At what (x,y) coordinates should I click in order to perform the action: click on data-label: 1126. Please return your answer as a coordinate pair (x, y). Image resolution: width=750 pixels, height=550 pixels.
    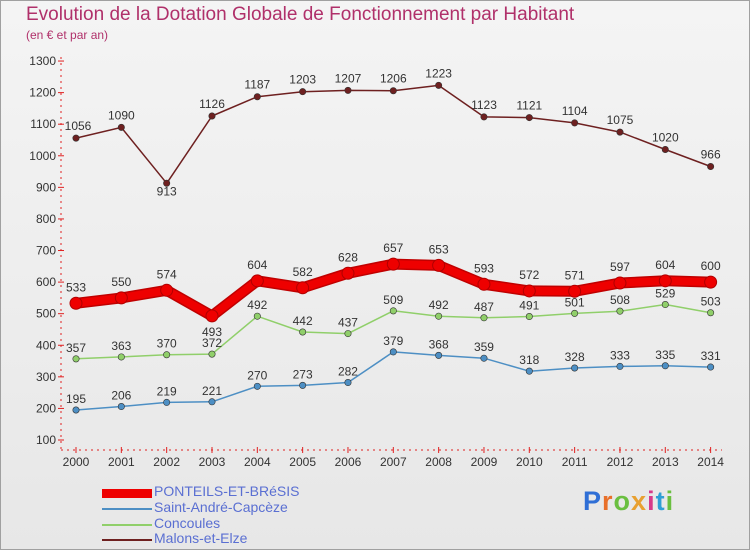
    Looking at the image, I should click on (212, 104).